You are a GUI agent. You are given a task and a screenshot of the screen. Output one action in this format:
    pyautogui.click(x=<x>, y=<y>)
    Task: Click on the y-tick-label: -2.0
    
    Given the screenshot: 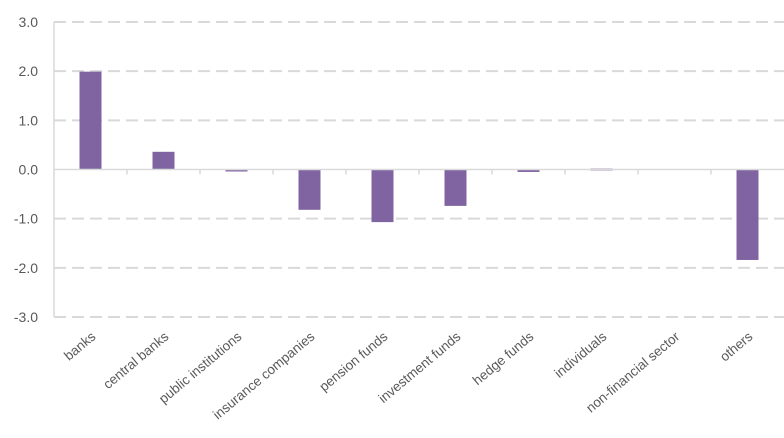 What is the action you would take?
    pyautogui.click(x=26, y=268)
    